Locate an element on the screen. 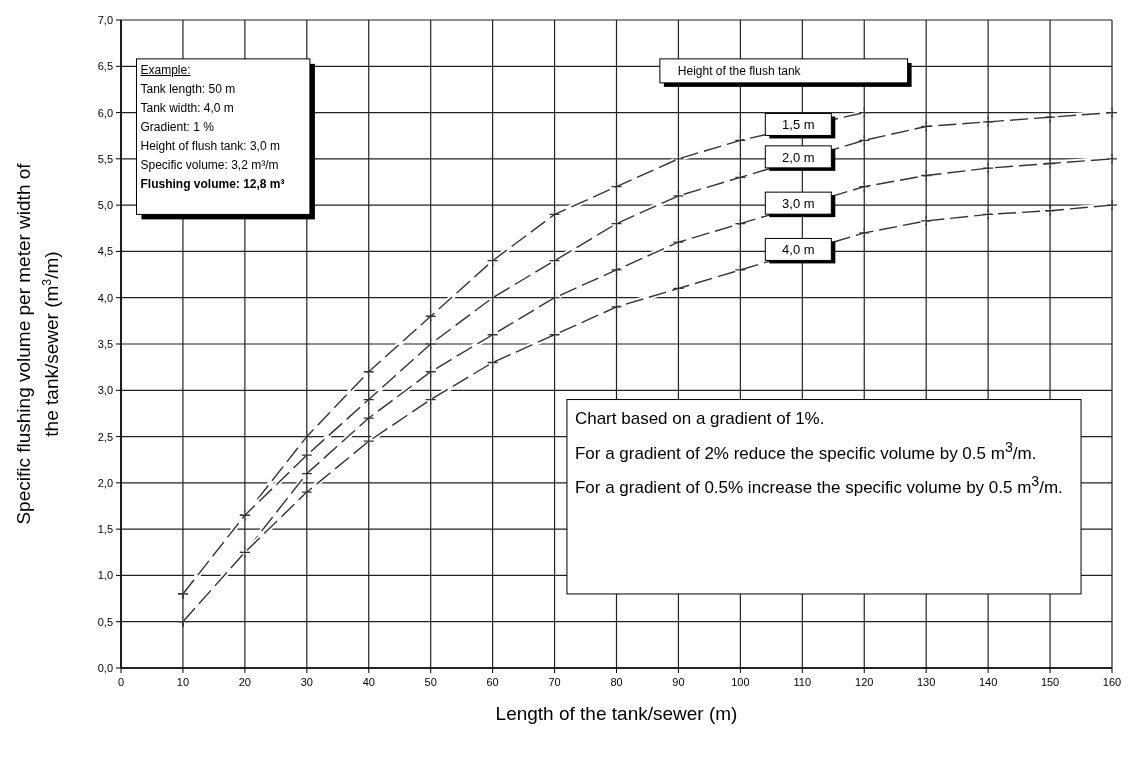 The image size is (1130, 772). legend-title: Height of the flush tank is located at coordinates (739, 70).